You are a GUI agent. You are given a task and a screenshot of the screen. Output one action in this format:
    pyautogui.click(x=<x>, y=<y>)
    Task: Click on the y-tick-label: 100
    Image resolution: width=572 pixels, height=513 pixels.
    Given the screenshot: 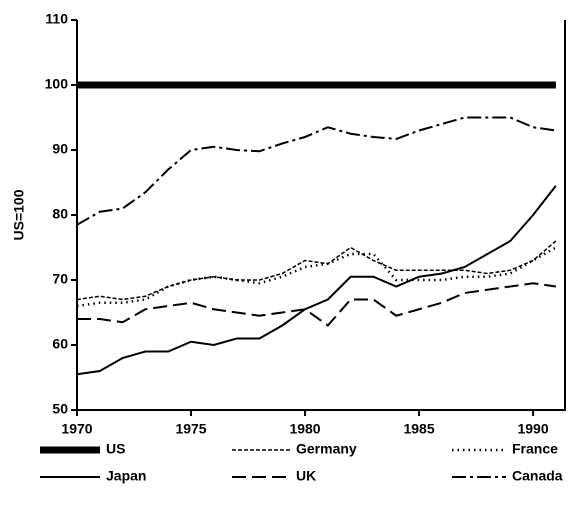 What is the action you would take?
    pyautogui.click(x=57, y=84)
    